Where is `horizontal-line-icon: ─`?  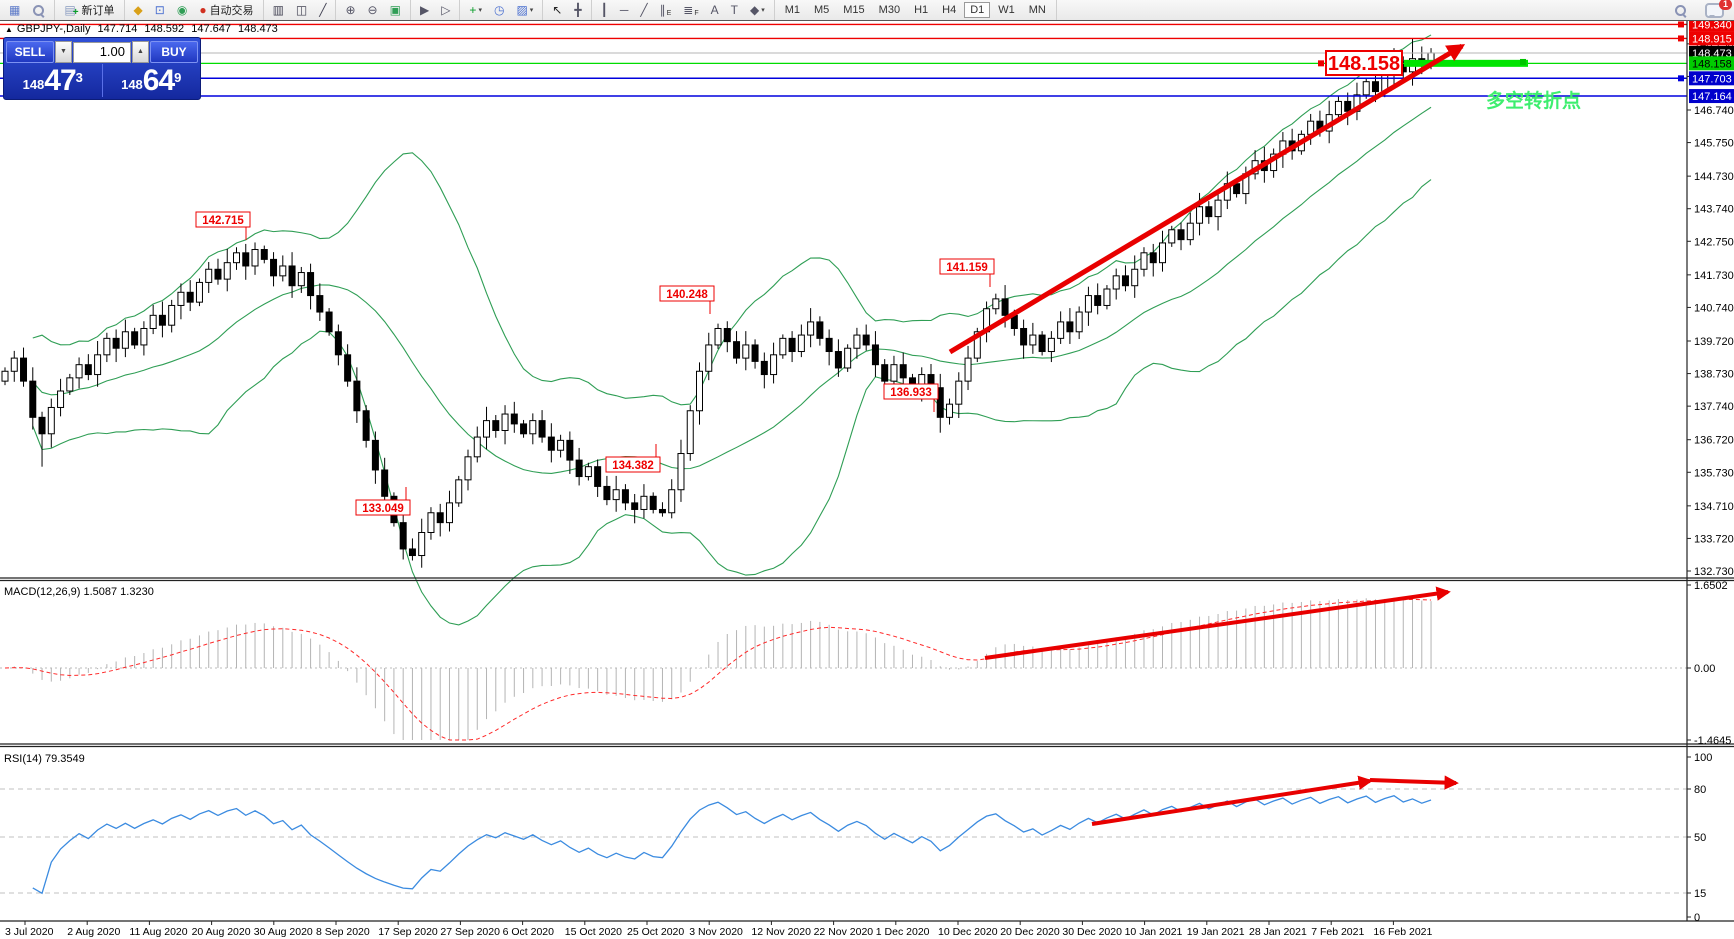 horizontal-line-icon: ─ is located at coordinates (624, 10).